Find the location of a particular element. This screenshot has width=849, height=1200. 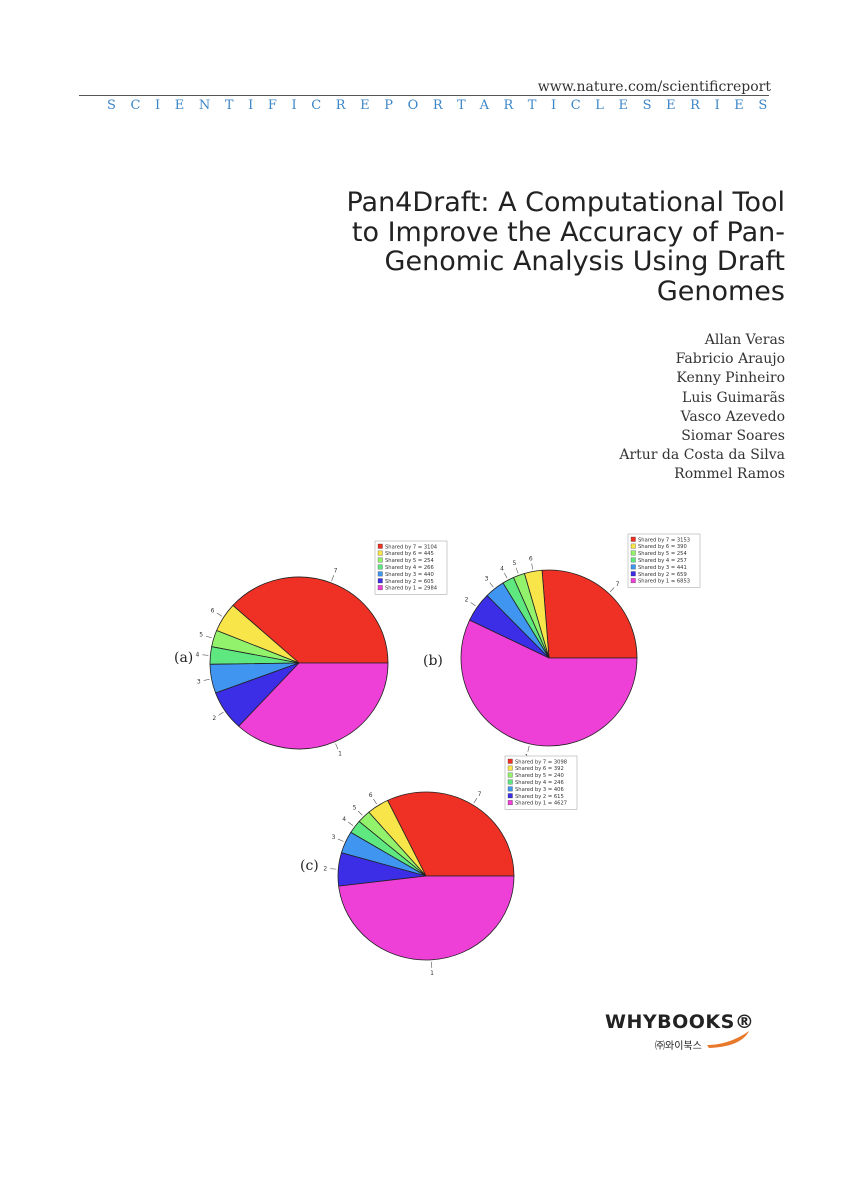

author-name: Allan Veras is located at coordinates (744, 340).